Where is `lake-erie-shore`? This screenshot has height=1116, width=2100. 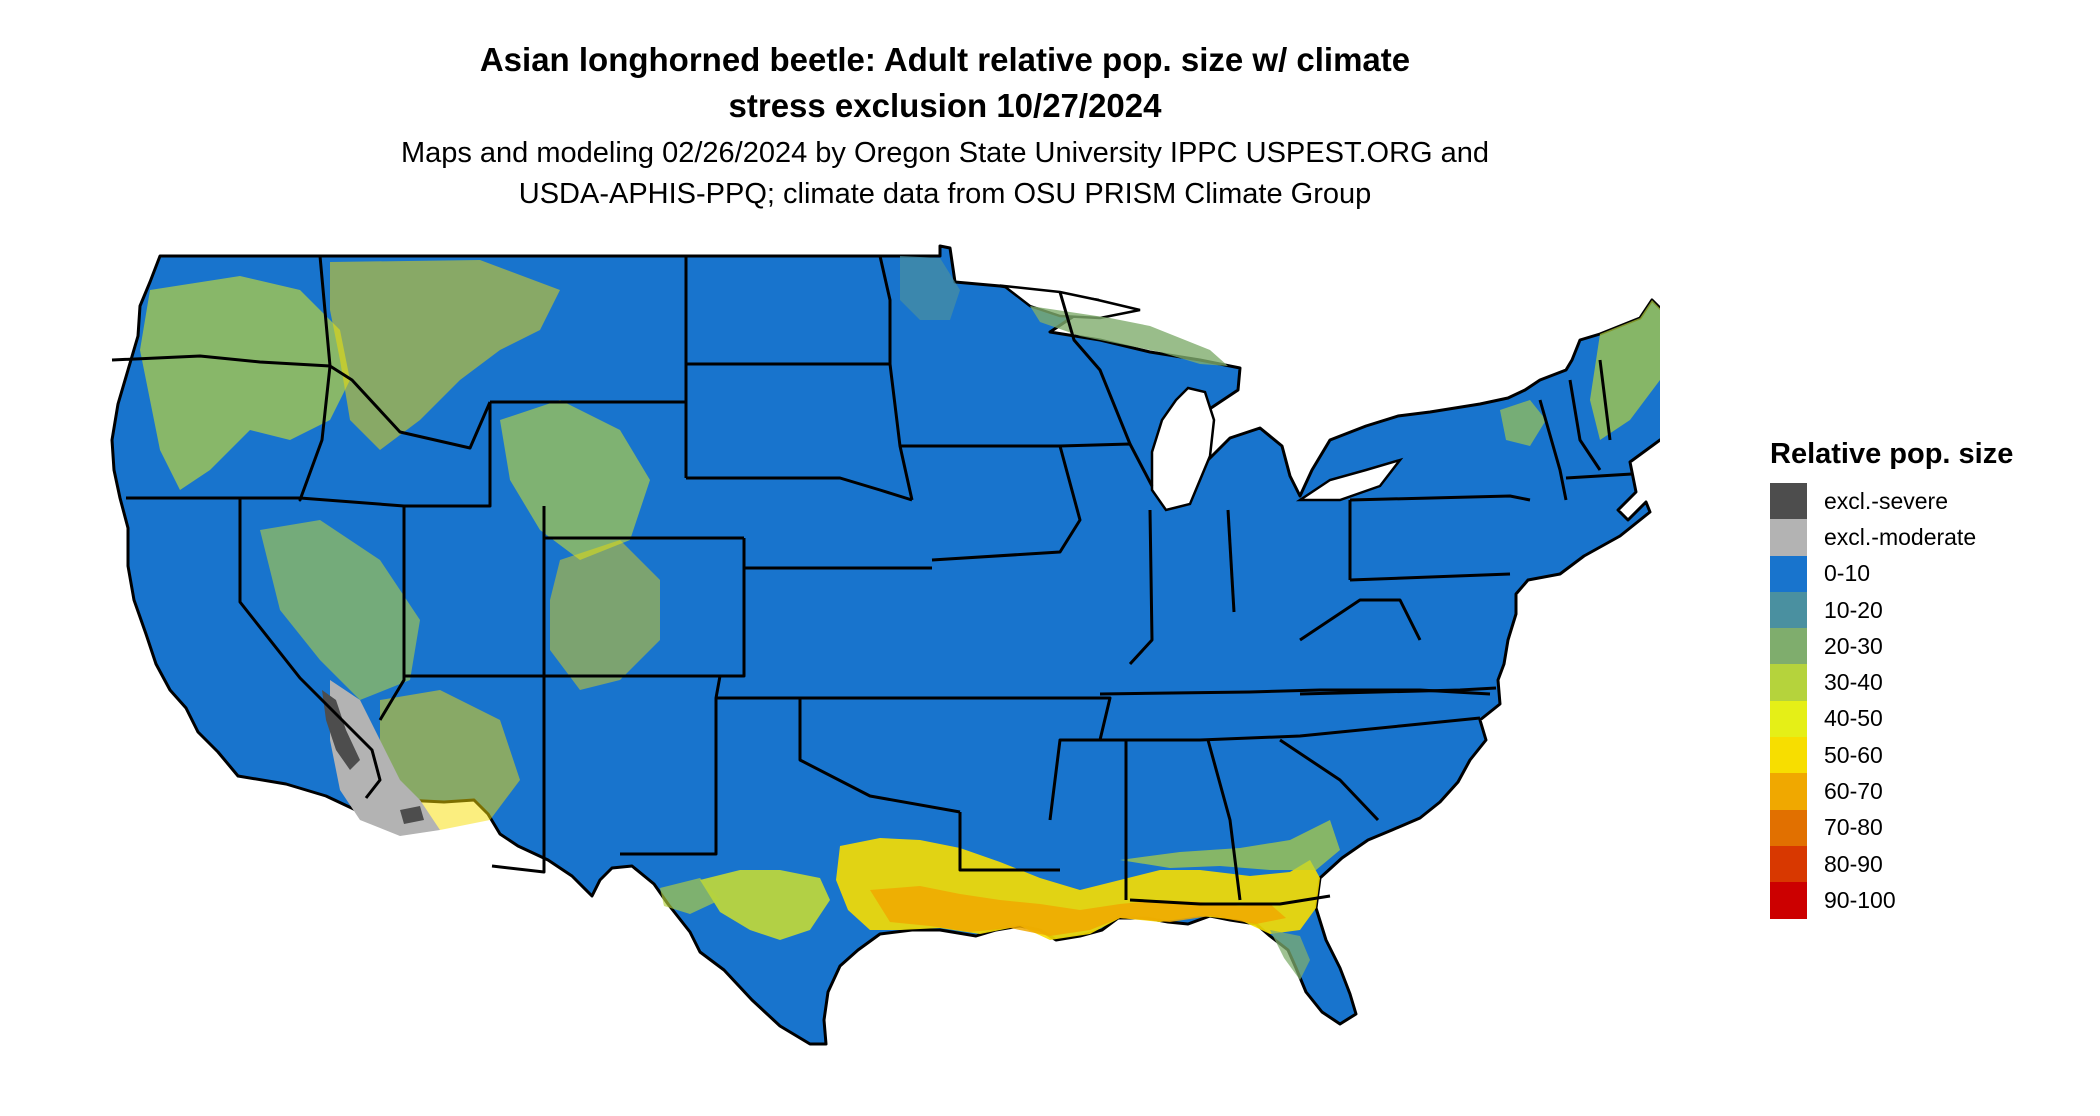
lake-erie-shore is located at coordinates (1349, 479).